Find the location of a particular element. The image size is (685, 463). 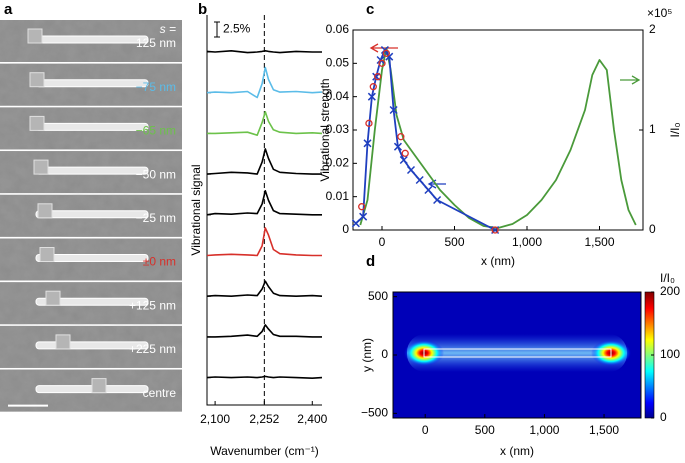

x-tick-label: 2,400 is located at coordinates (312, 419).